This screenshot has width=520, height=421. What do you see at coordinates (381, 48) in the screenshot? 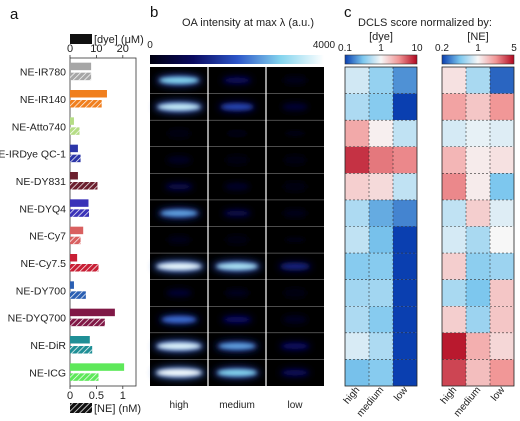
I see `colorbar-tick-label: 1` at bounding box center [381, 48].